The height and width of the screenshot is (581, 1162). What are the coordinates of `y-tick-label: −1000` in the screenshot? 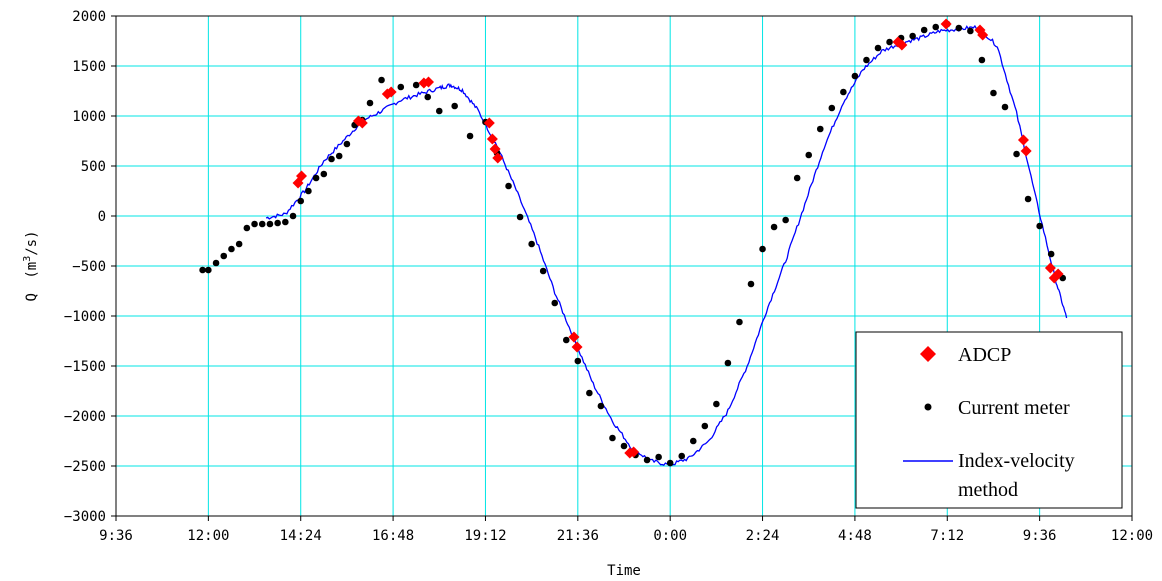 It's located at (85, 317).